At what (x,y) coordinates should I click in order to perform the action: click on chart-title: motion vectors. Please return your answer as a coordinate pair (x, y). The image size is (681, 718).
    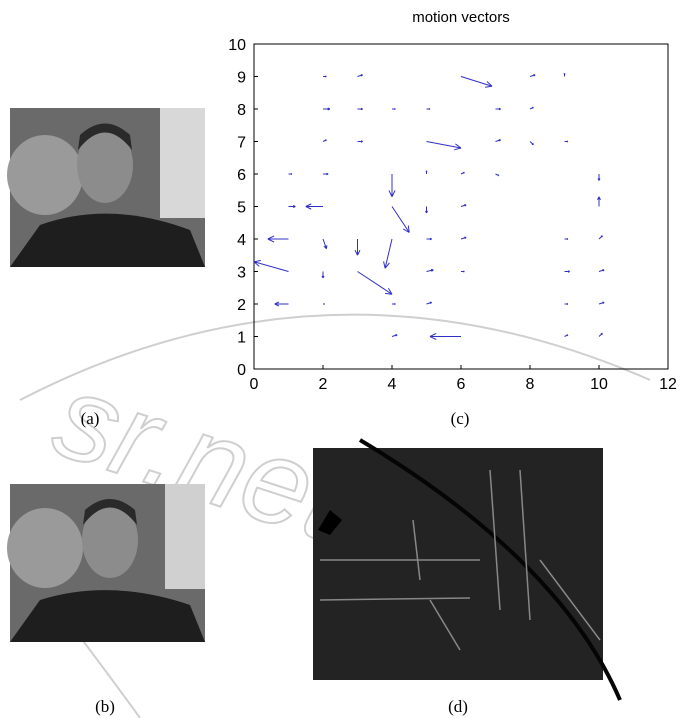
    Looking at the image, I should click on (461, 17).